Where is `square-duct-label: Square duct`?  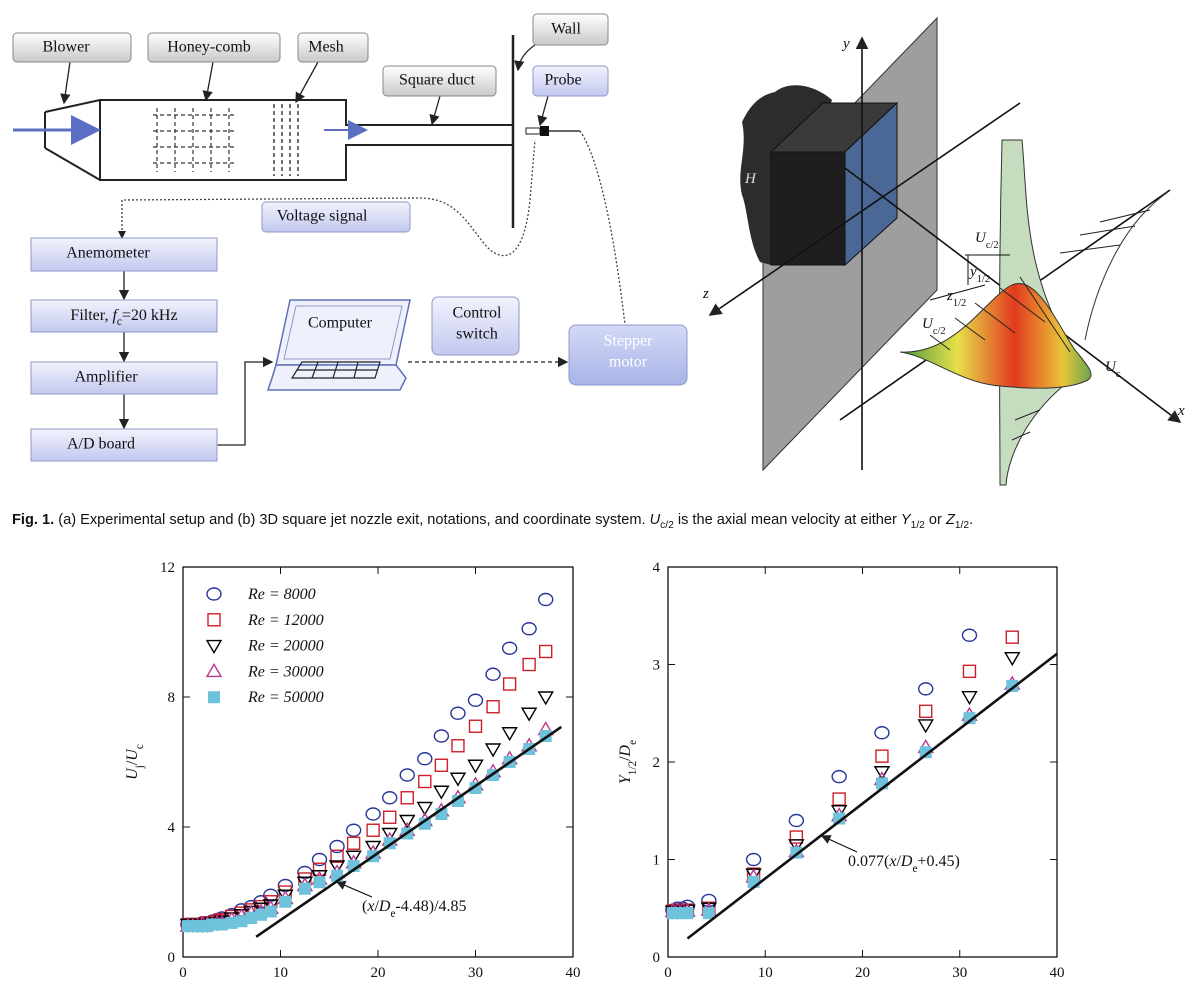
square-duct-label: Square duct is located at coordinates (437, 80).